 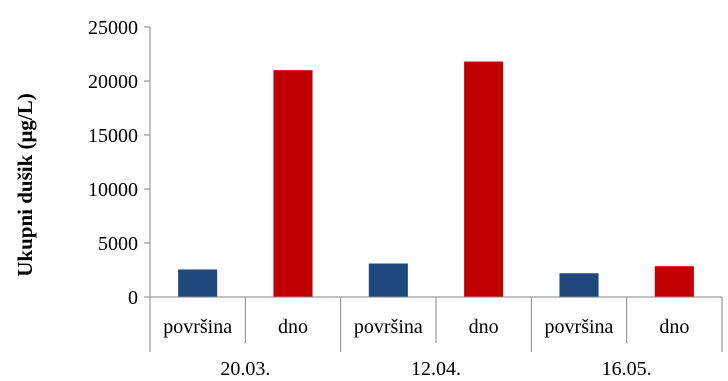 What do you see at coordinates (627, 369) in the screenshot?
I see `x-group-label: 16.05.` at bounding box center [627, 369].